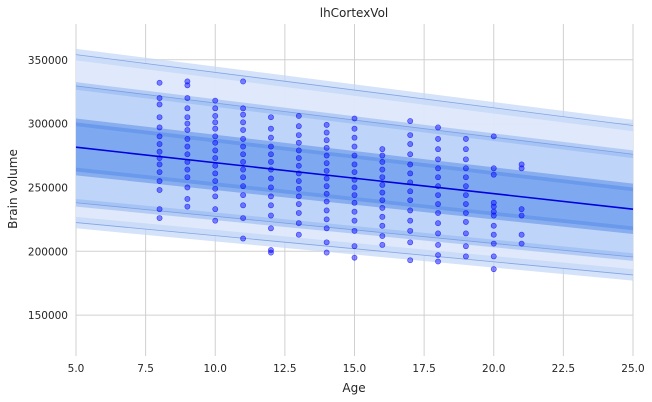 The height and width of the screenshot is (402, 652). Describe the element at coordinates (145, 369) in the screenshot. I see `x-tick-label-1: 7.5` at that location.